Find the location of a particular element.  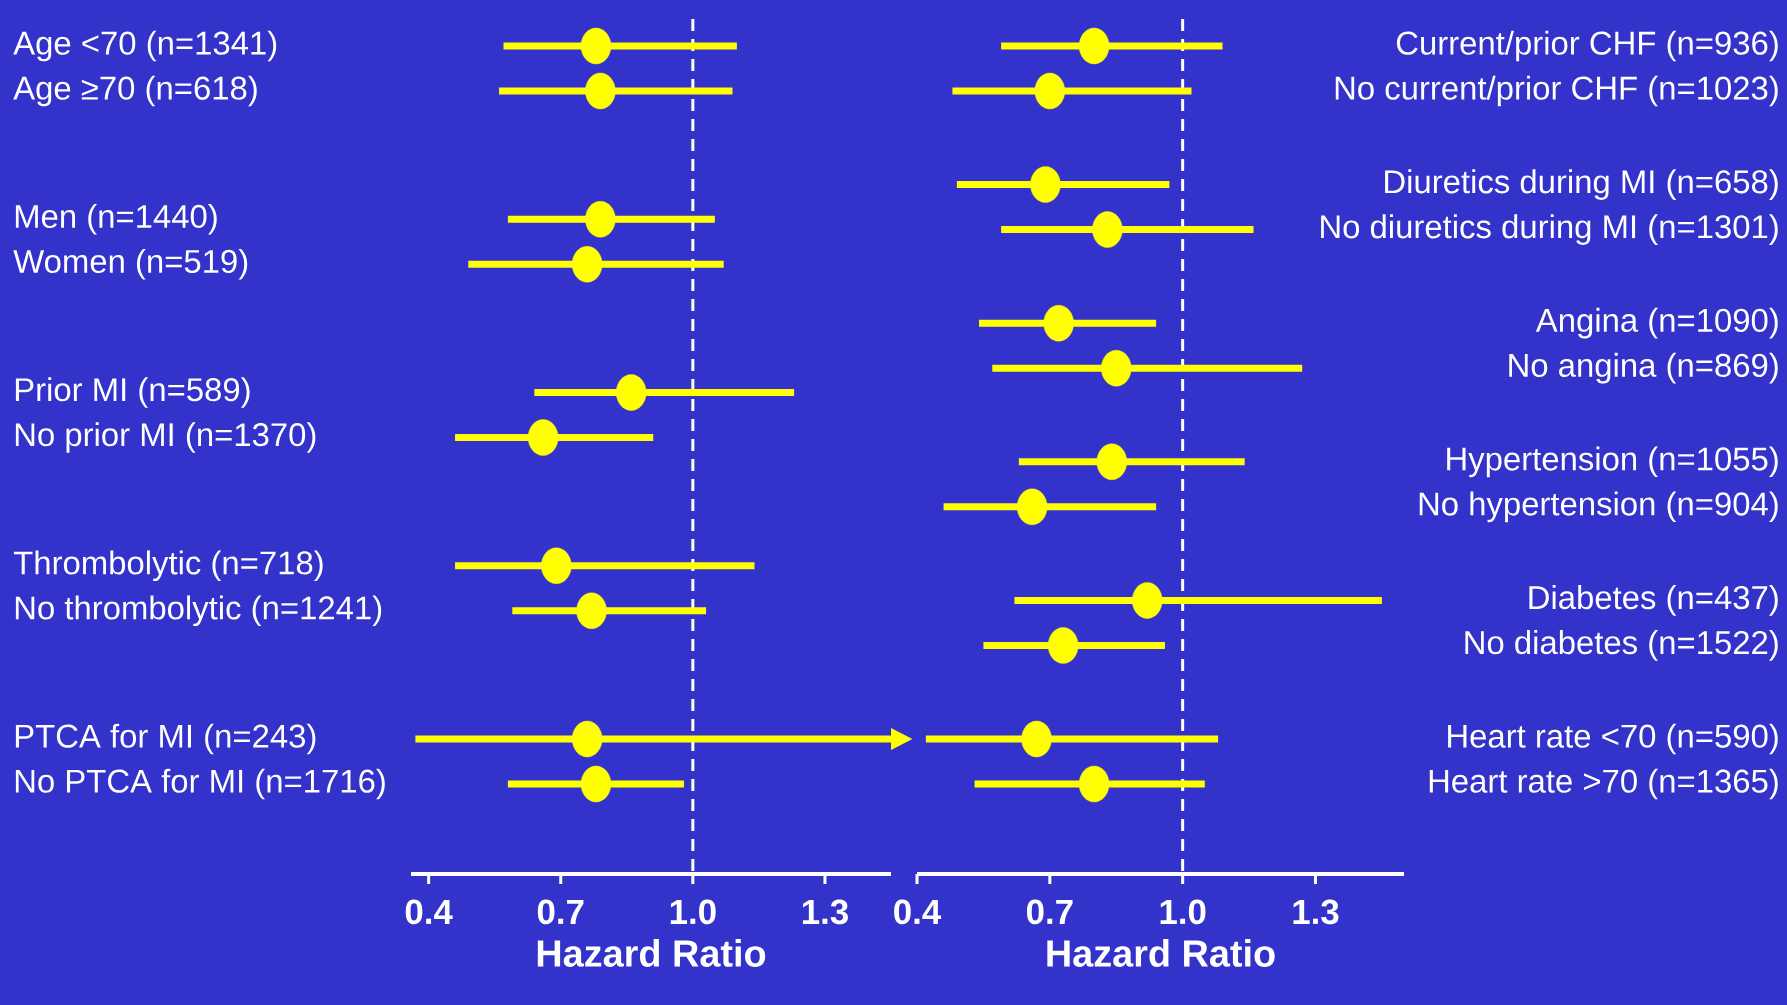

y-tick-label: Age <70 (n=1341) is located at coordinates (145, 46).